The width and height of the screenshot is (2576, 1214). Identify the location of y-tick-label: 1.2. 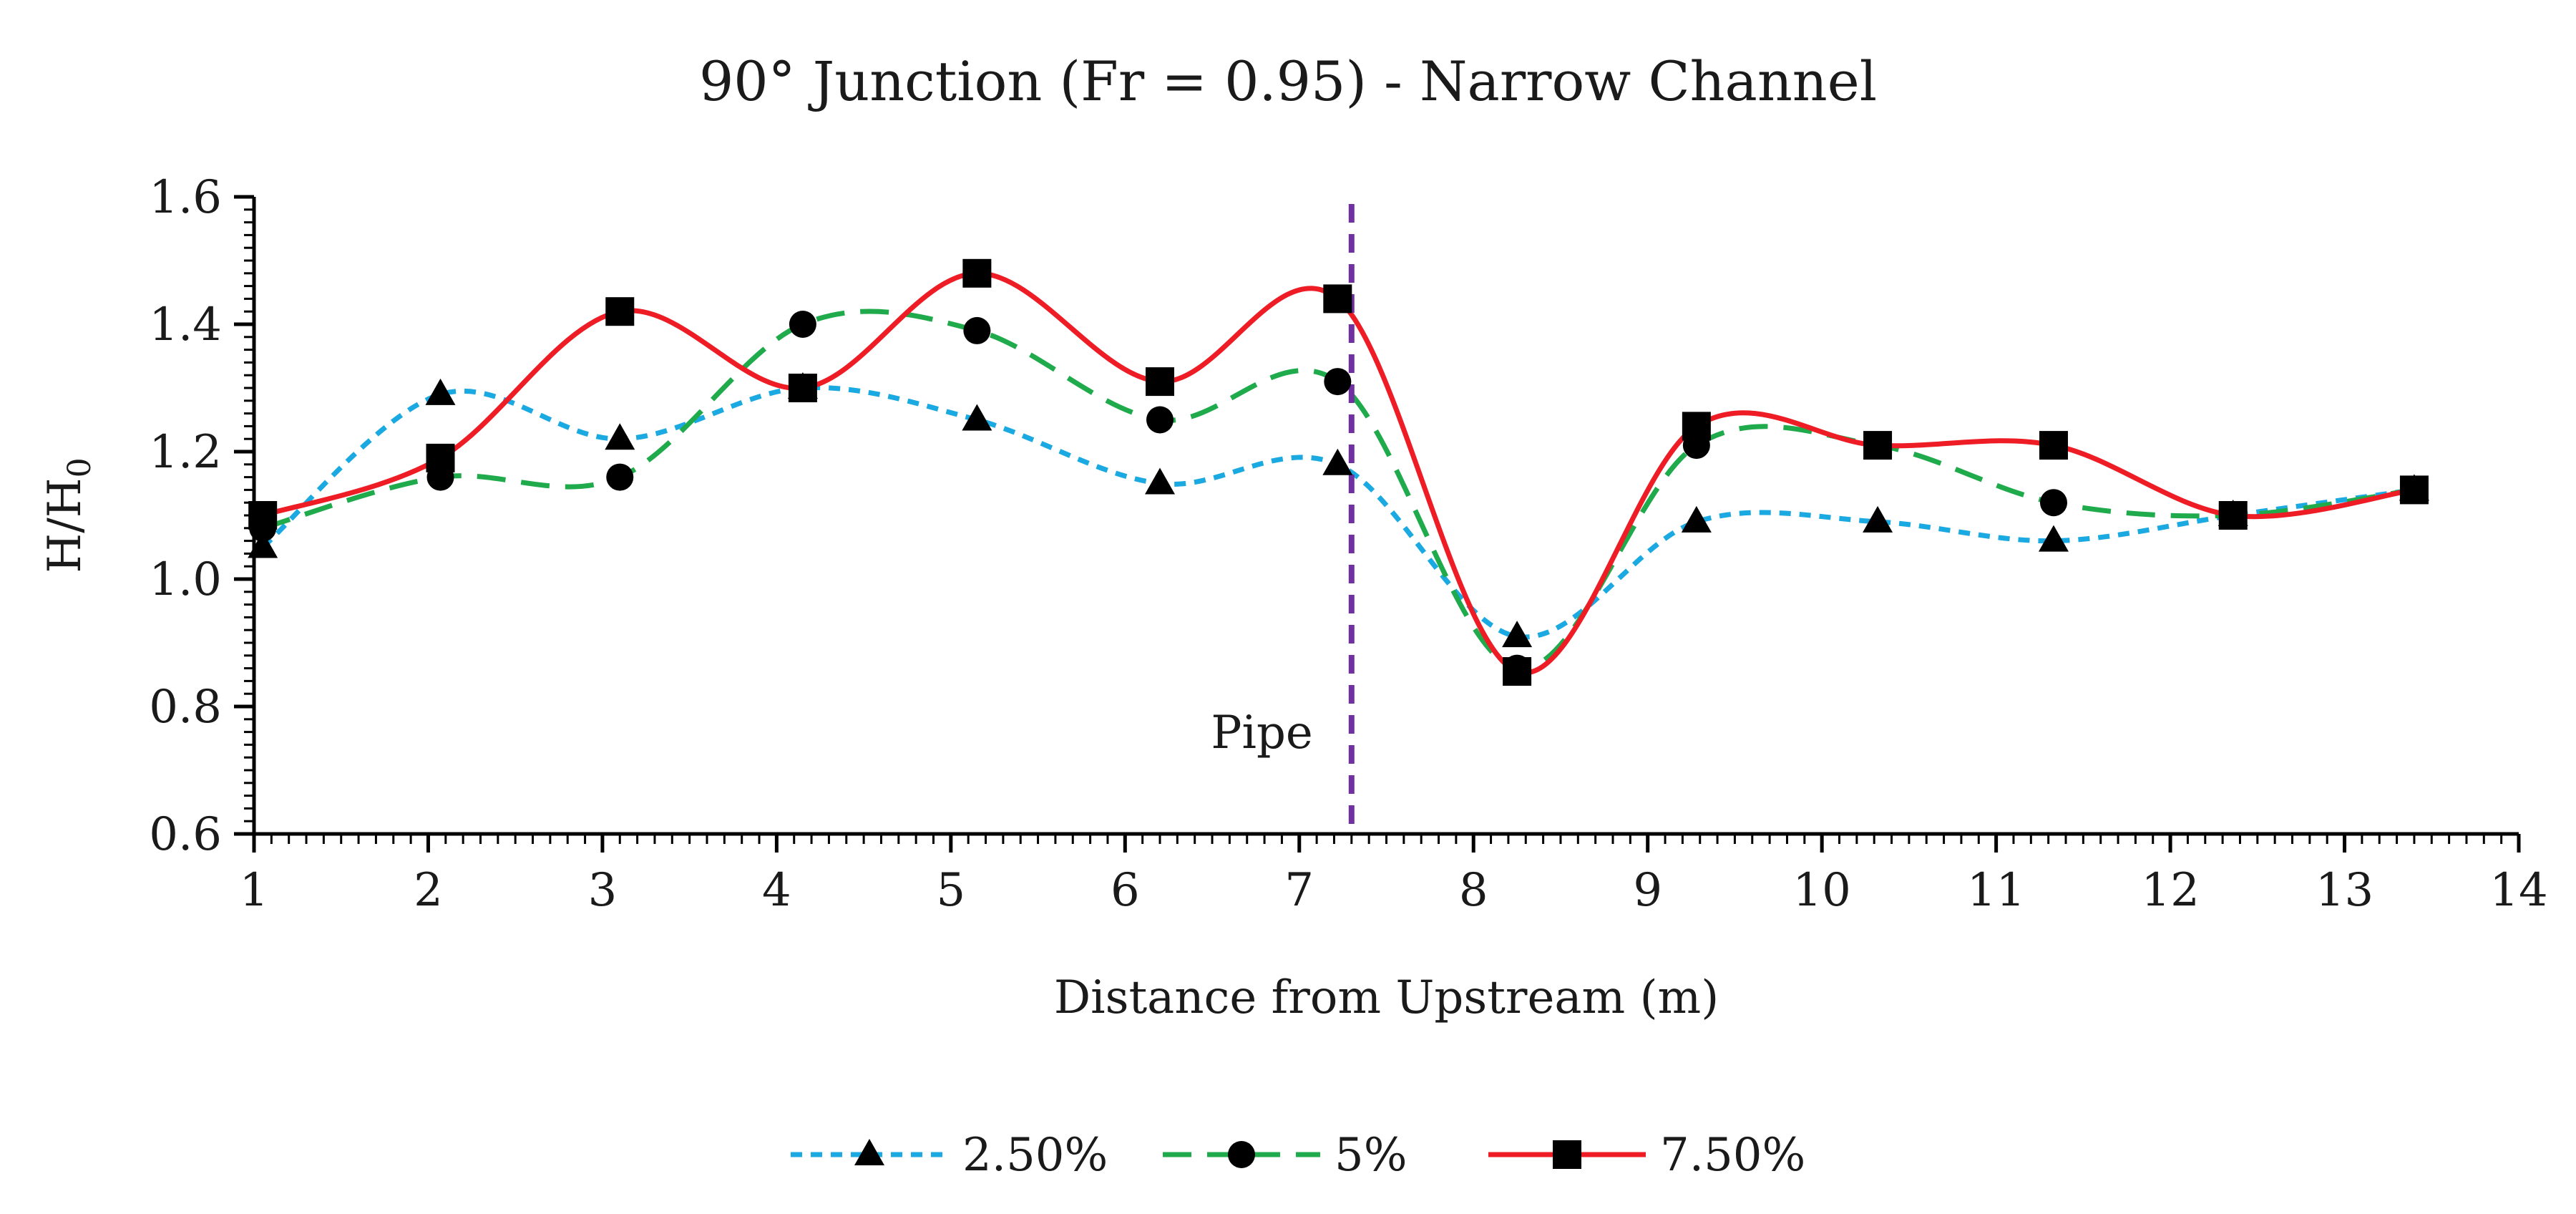
(185, 453).